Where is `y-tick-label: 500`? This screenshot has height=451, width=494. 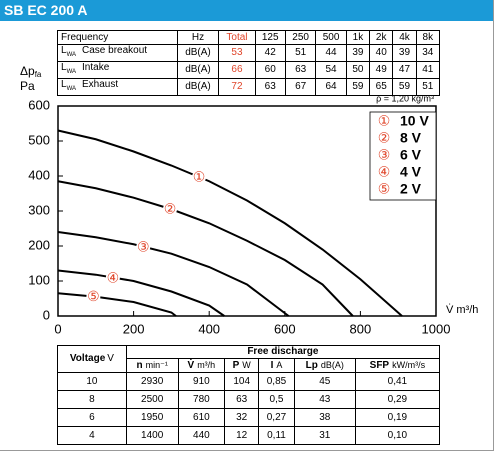
y-tick-label: 500 is located at coordinates (39, 139).